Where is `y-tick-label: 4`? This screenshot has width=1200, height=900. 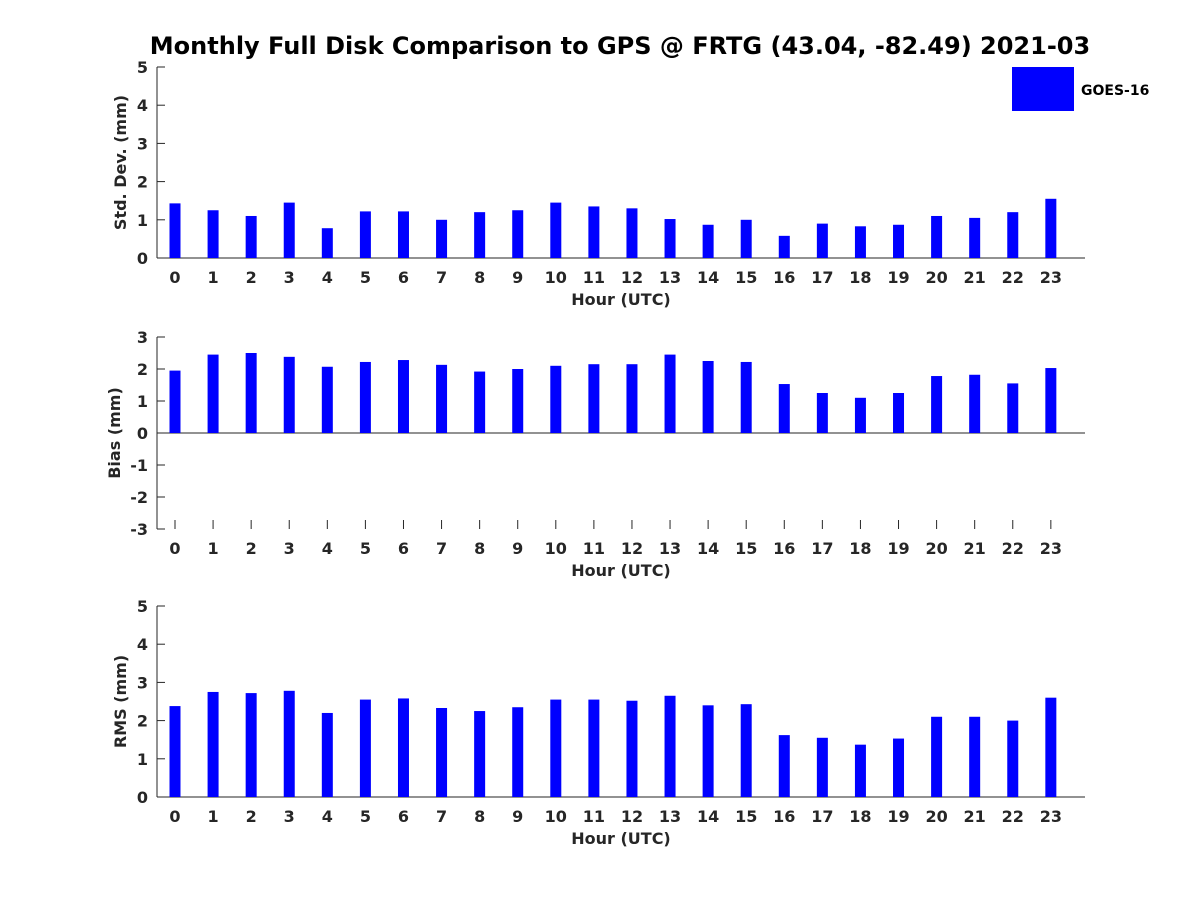 y-tick-label: 4 is located at coordinates (142, 105).